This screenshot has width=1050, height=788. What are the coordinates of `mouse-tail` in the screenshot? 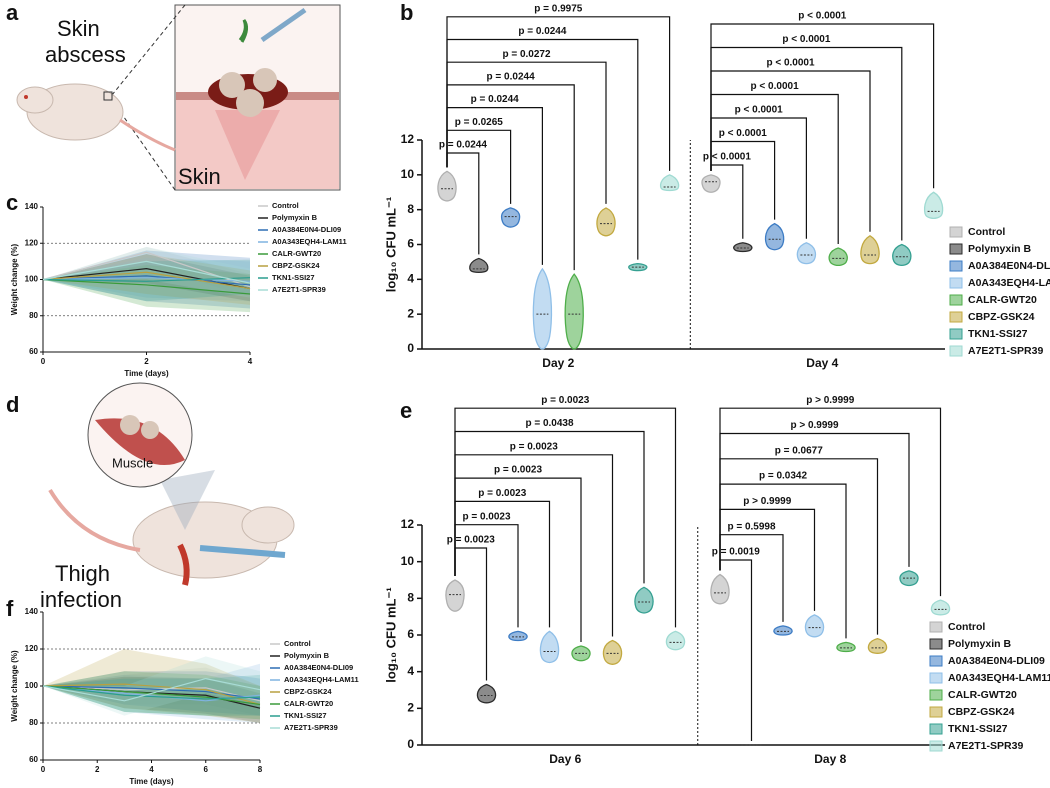 It's located at (94, 520).